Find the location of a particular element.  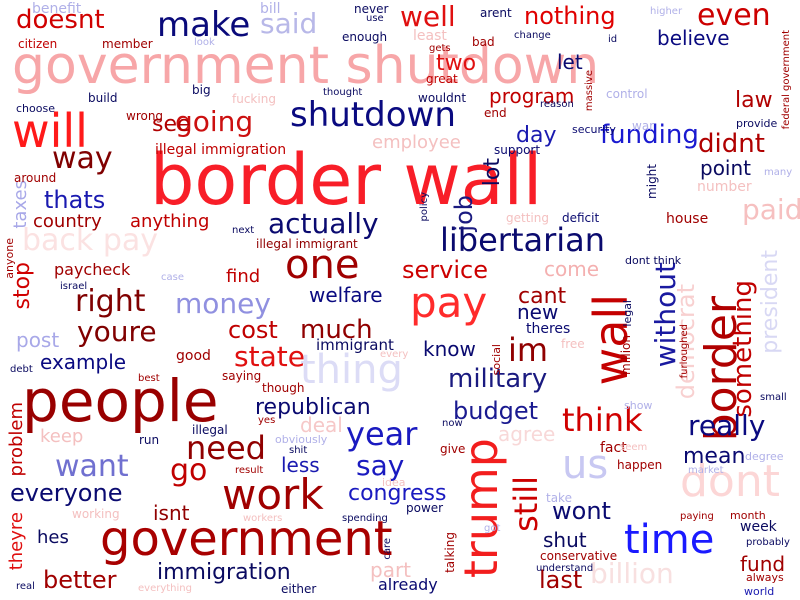

word-massive: massive is located at coordinates (589, 91).